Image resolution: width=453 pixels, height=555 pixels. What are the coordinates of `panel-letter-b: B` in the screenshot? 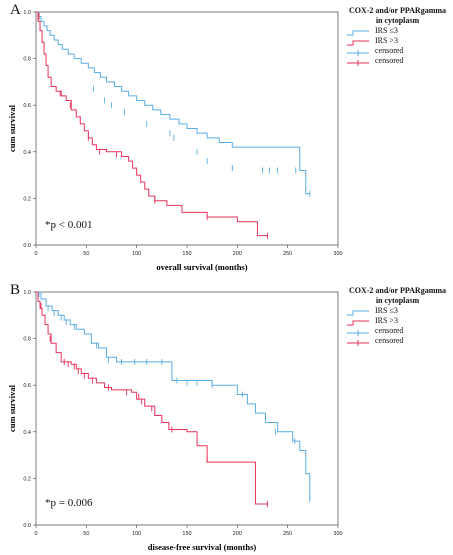 It's located at (15, 290).